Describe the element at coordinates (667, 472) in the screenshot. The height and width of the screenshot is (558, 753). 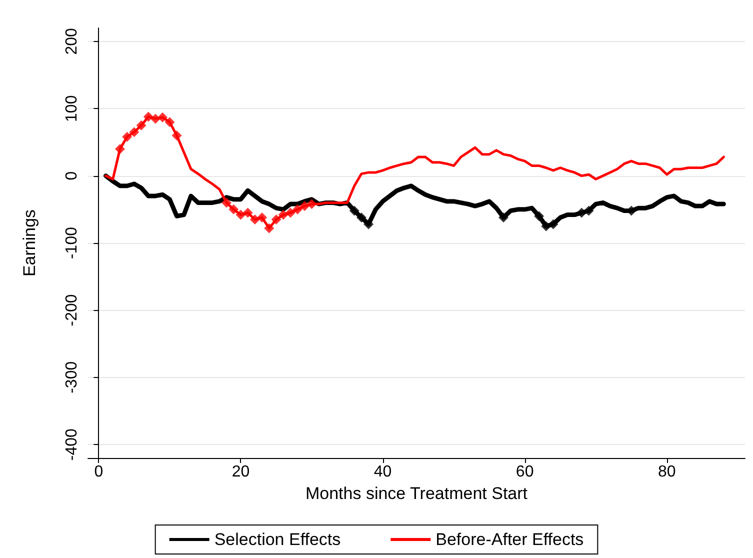
I see `x-tick-label: 80` at that location.